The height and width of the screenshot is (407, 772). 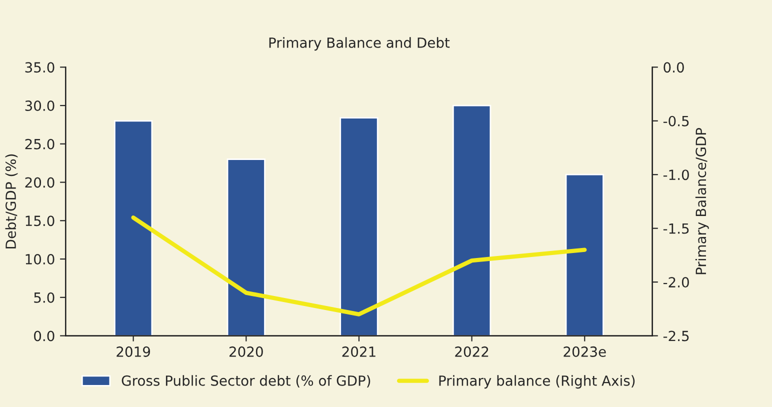 What do you see at coordinates (246, 351) in the screenshot?
I see `x-tick-label: 2020` at bounding box center [246, 351].